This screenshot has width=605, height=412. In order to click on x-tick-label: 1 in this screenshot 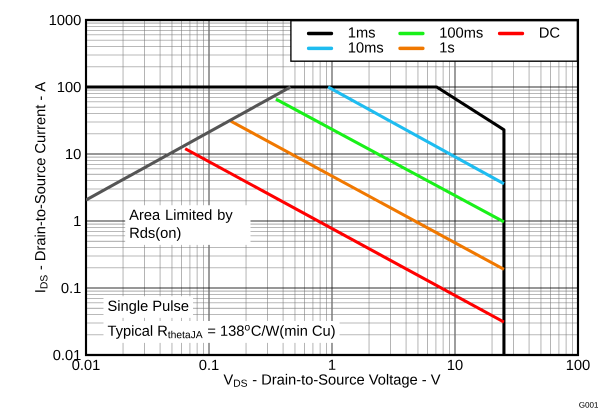, I will do `click(332, 365)`.